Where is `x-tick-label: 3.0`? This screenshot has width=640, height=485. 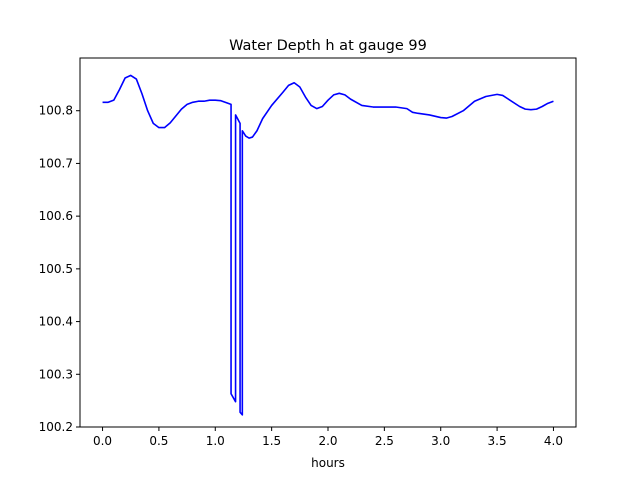 x-tick-label: 3.0 is located at coordinates (440, 441).